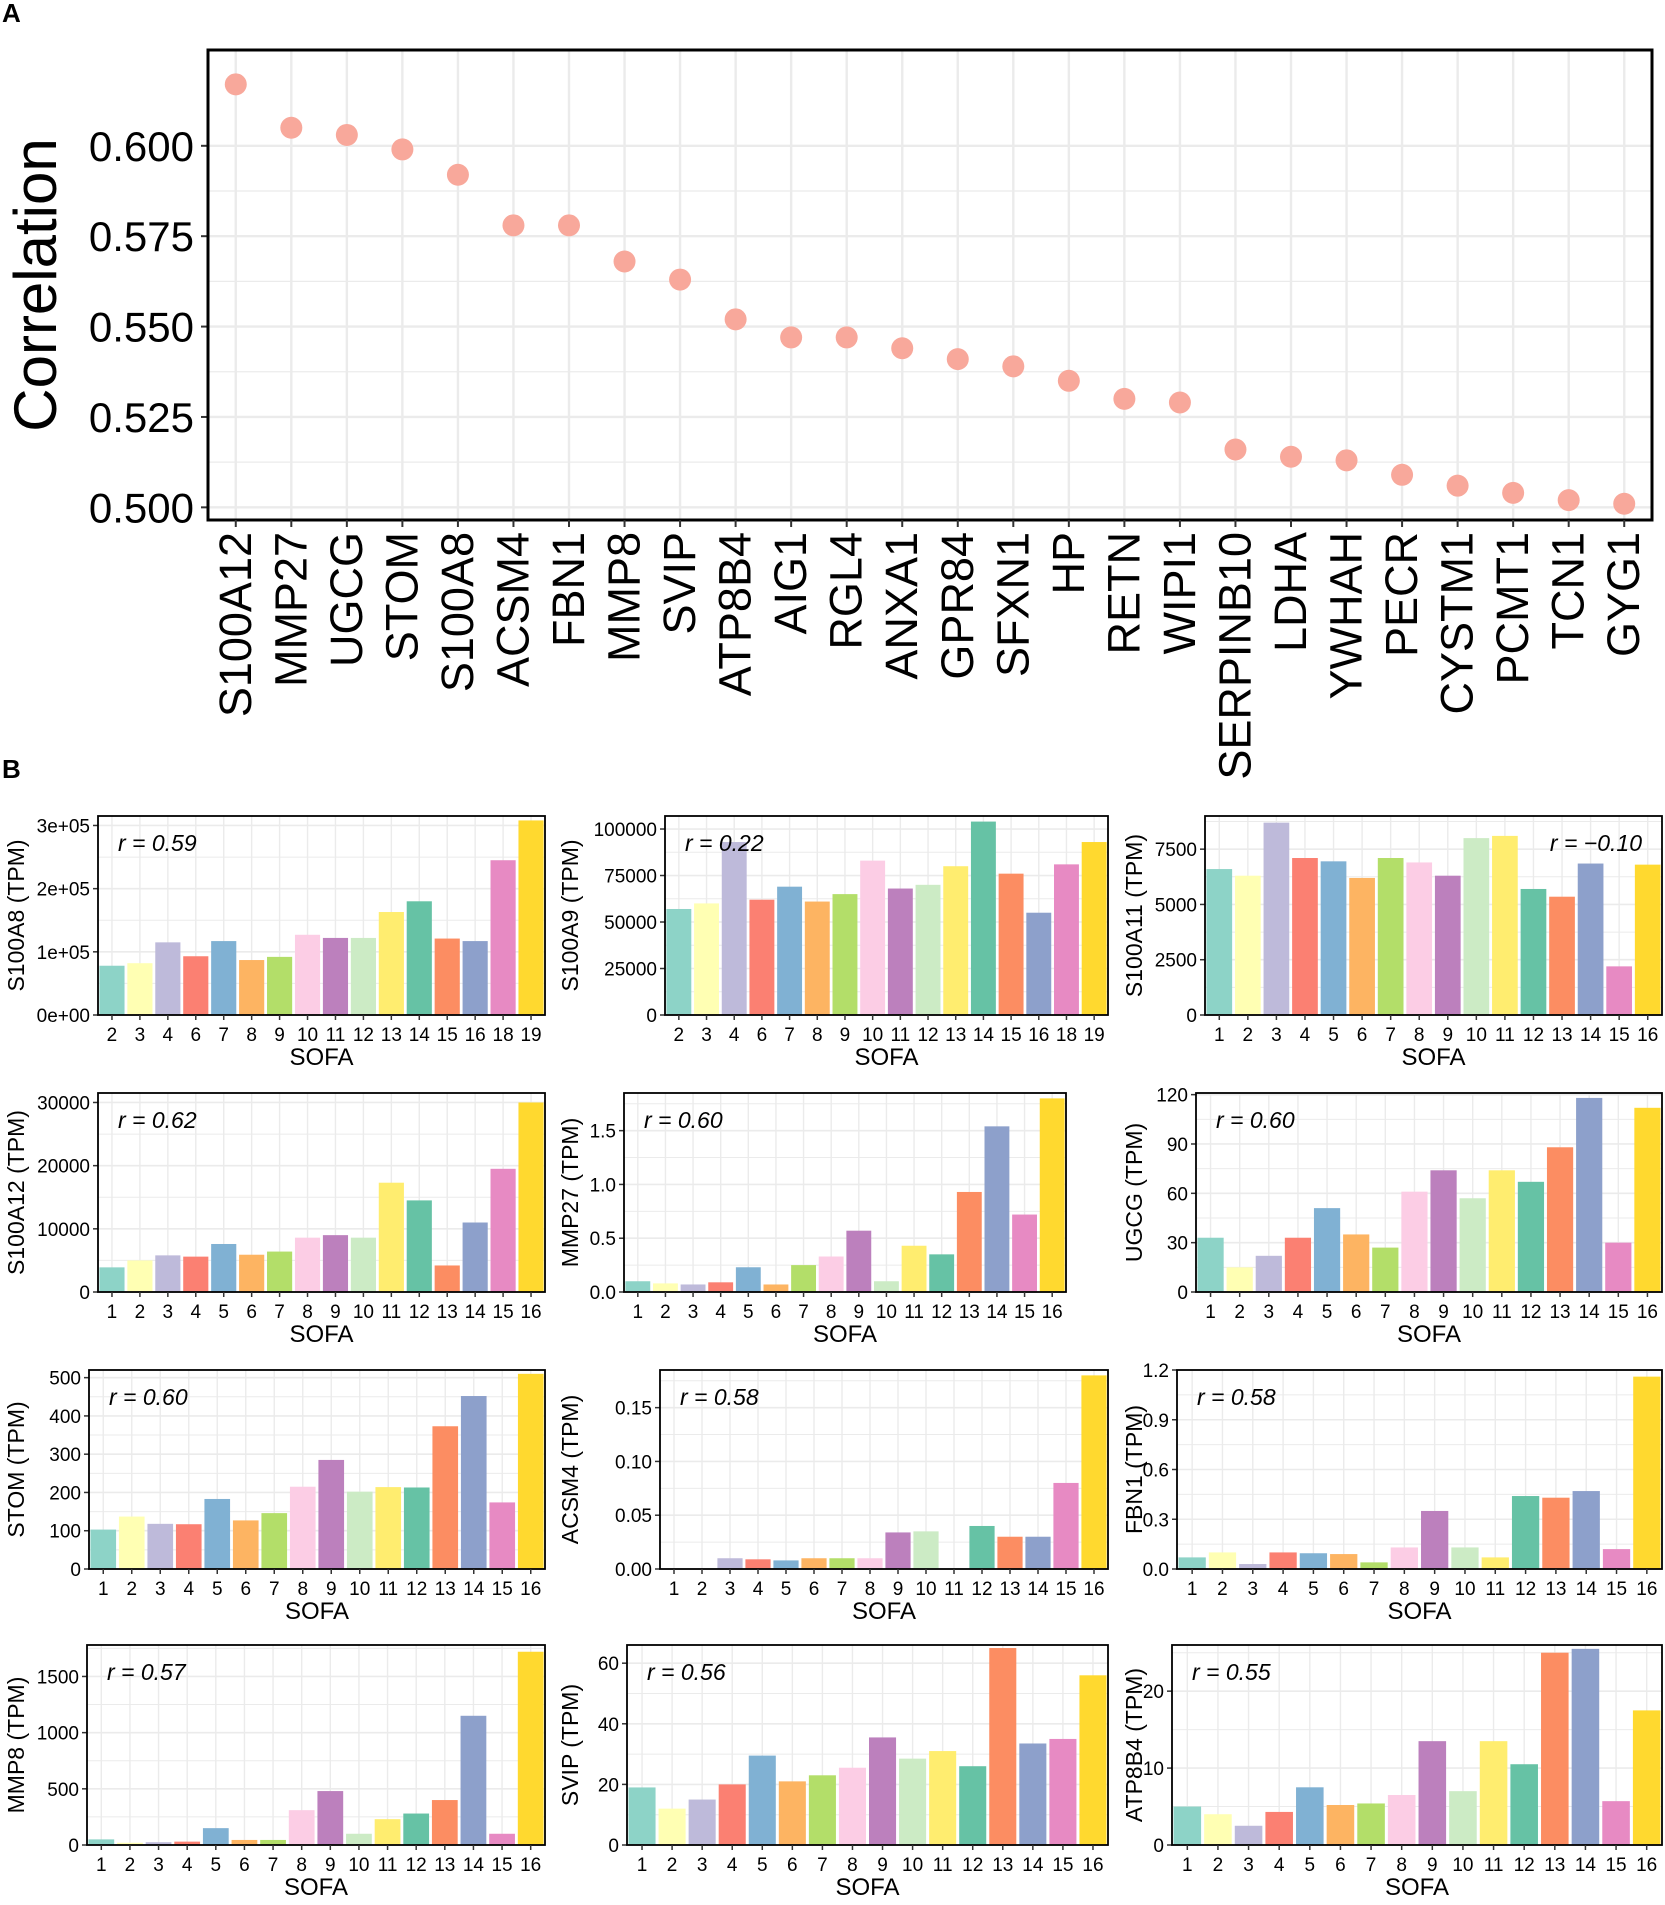 This screenshot has height=1905, width=1665. What do you see at coordinates (570, 915) in the screenshot?
I see `y-axis-title: S100A9 (TPM)` at bounding box center [570, 915].